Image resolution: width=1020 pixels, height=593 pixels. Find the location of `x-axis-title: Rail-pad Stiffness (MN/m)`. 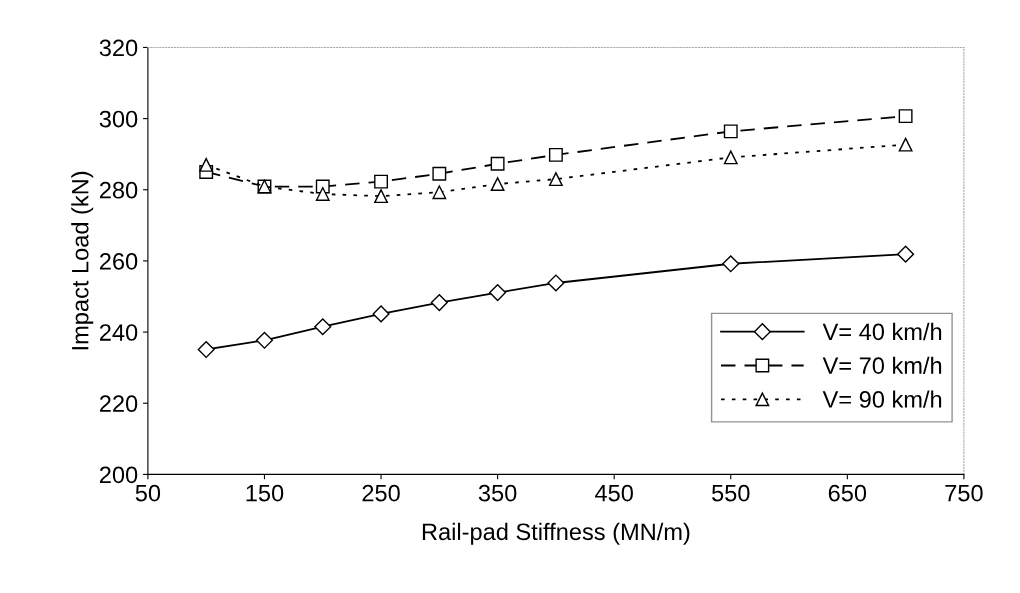

x-axis-title: Rail-pad Stiffness (MN/m) is located at coordinates (556, 533).